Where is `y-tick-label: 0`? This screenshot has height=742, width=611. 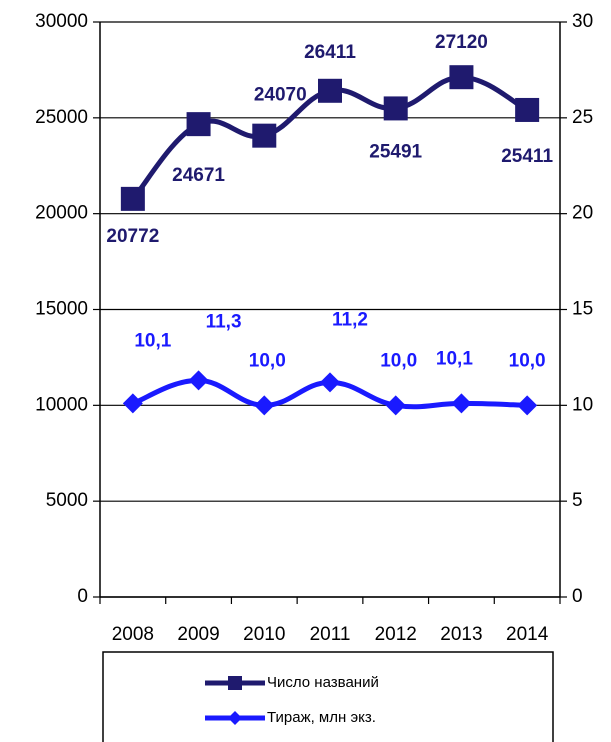
y-tick-label: 0 is located at coordinates (82, 596).